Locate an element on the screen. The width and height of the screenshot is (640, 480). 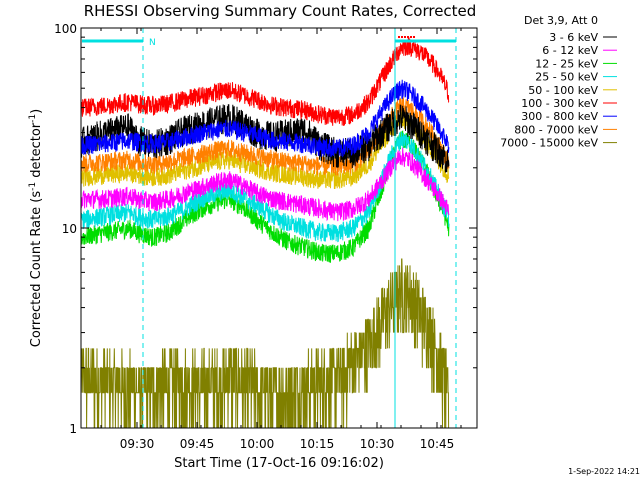
legend-item: 300 - 800 keV is located at coordinates (569, 116).